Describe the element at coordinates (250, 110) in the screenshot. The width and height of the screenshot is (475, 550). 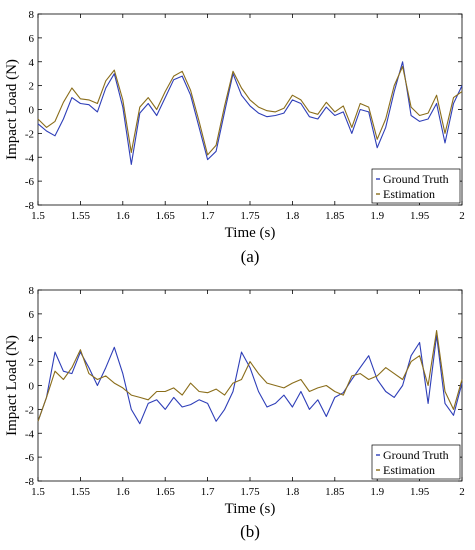
I see `series-line-estimation` at that location.